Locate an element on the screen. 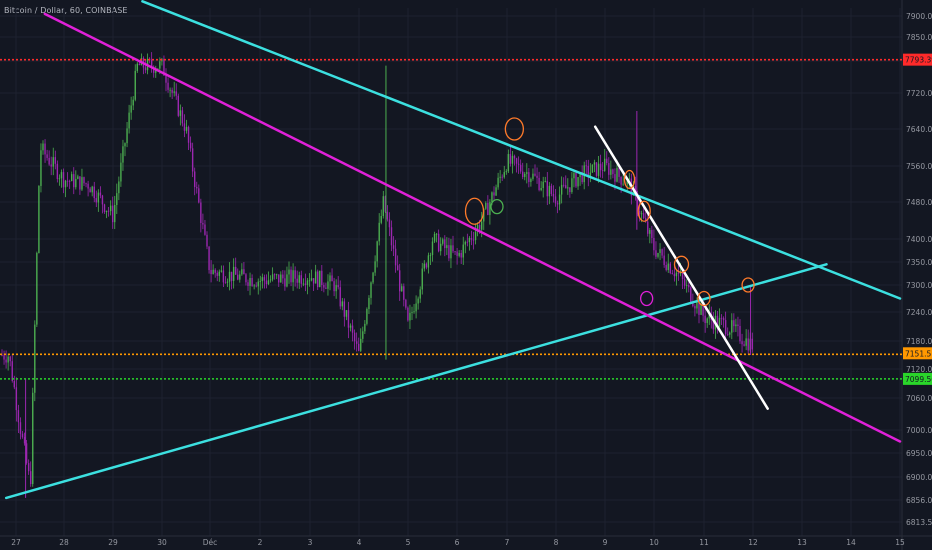  y-tick-label: 6856.00 is located at coordinates (919, 500).